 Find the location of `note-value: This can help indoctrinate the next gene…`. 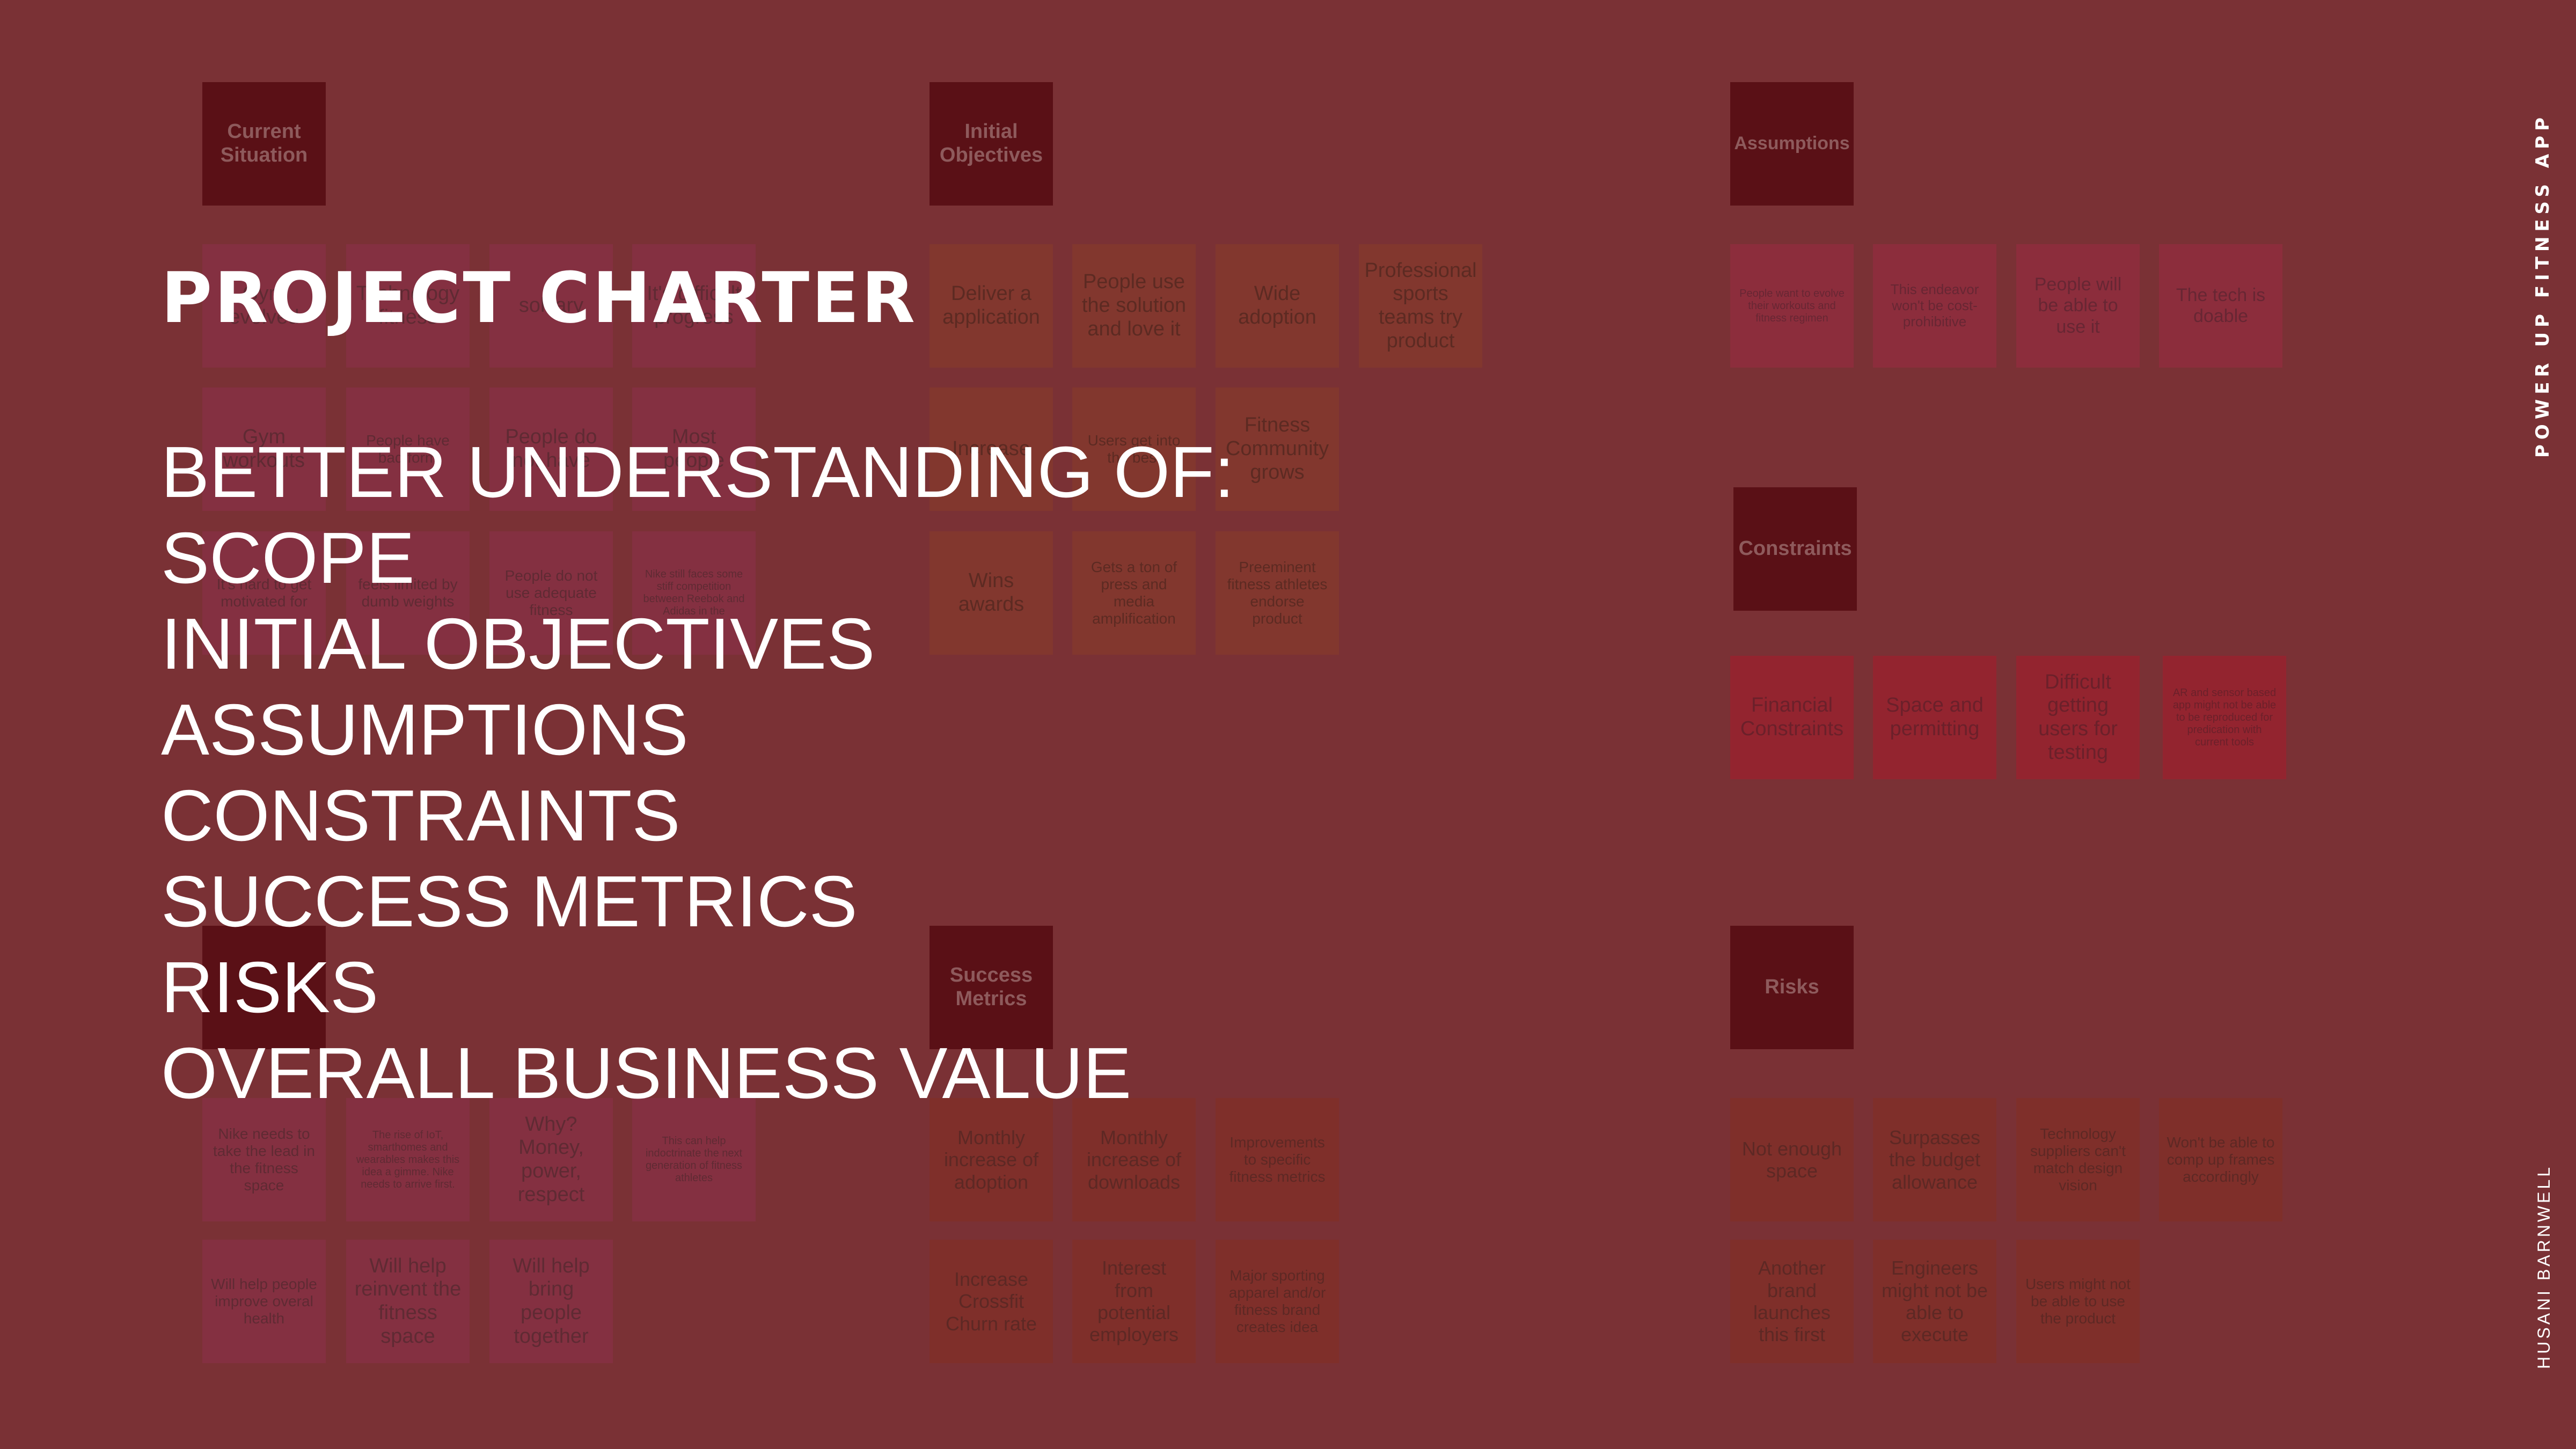

note-value: This can help indoctrinate the next gene… is located at coordinates (694, 1159).